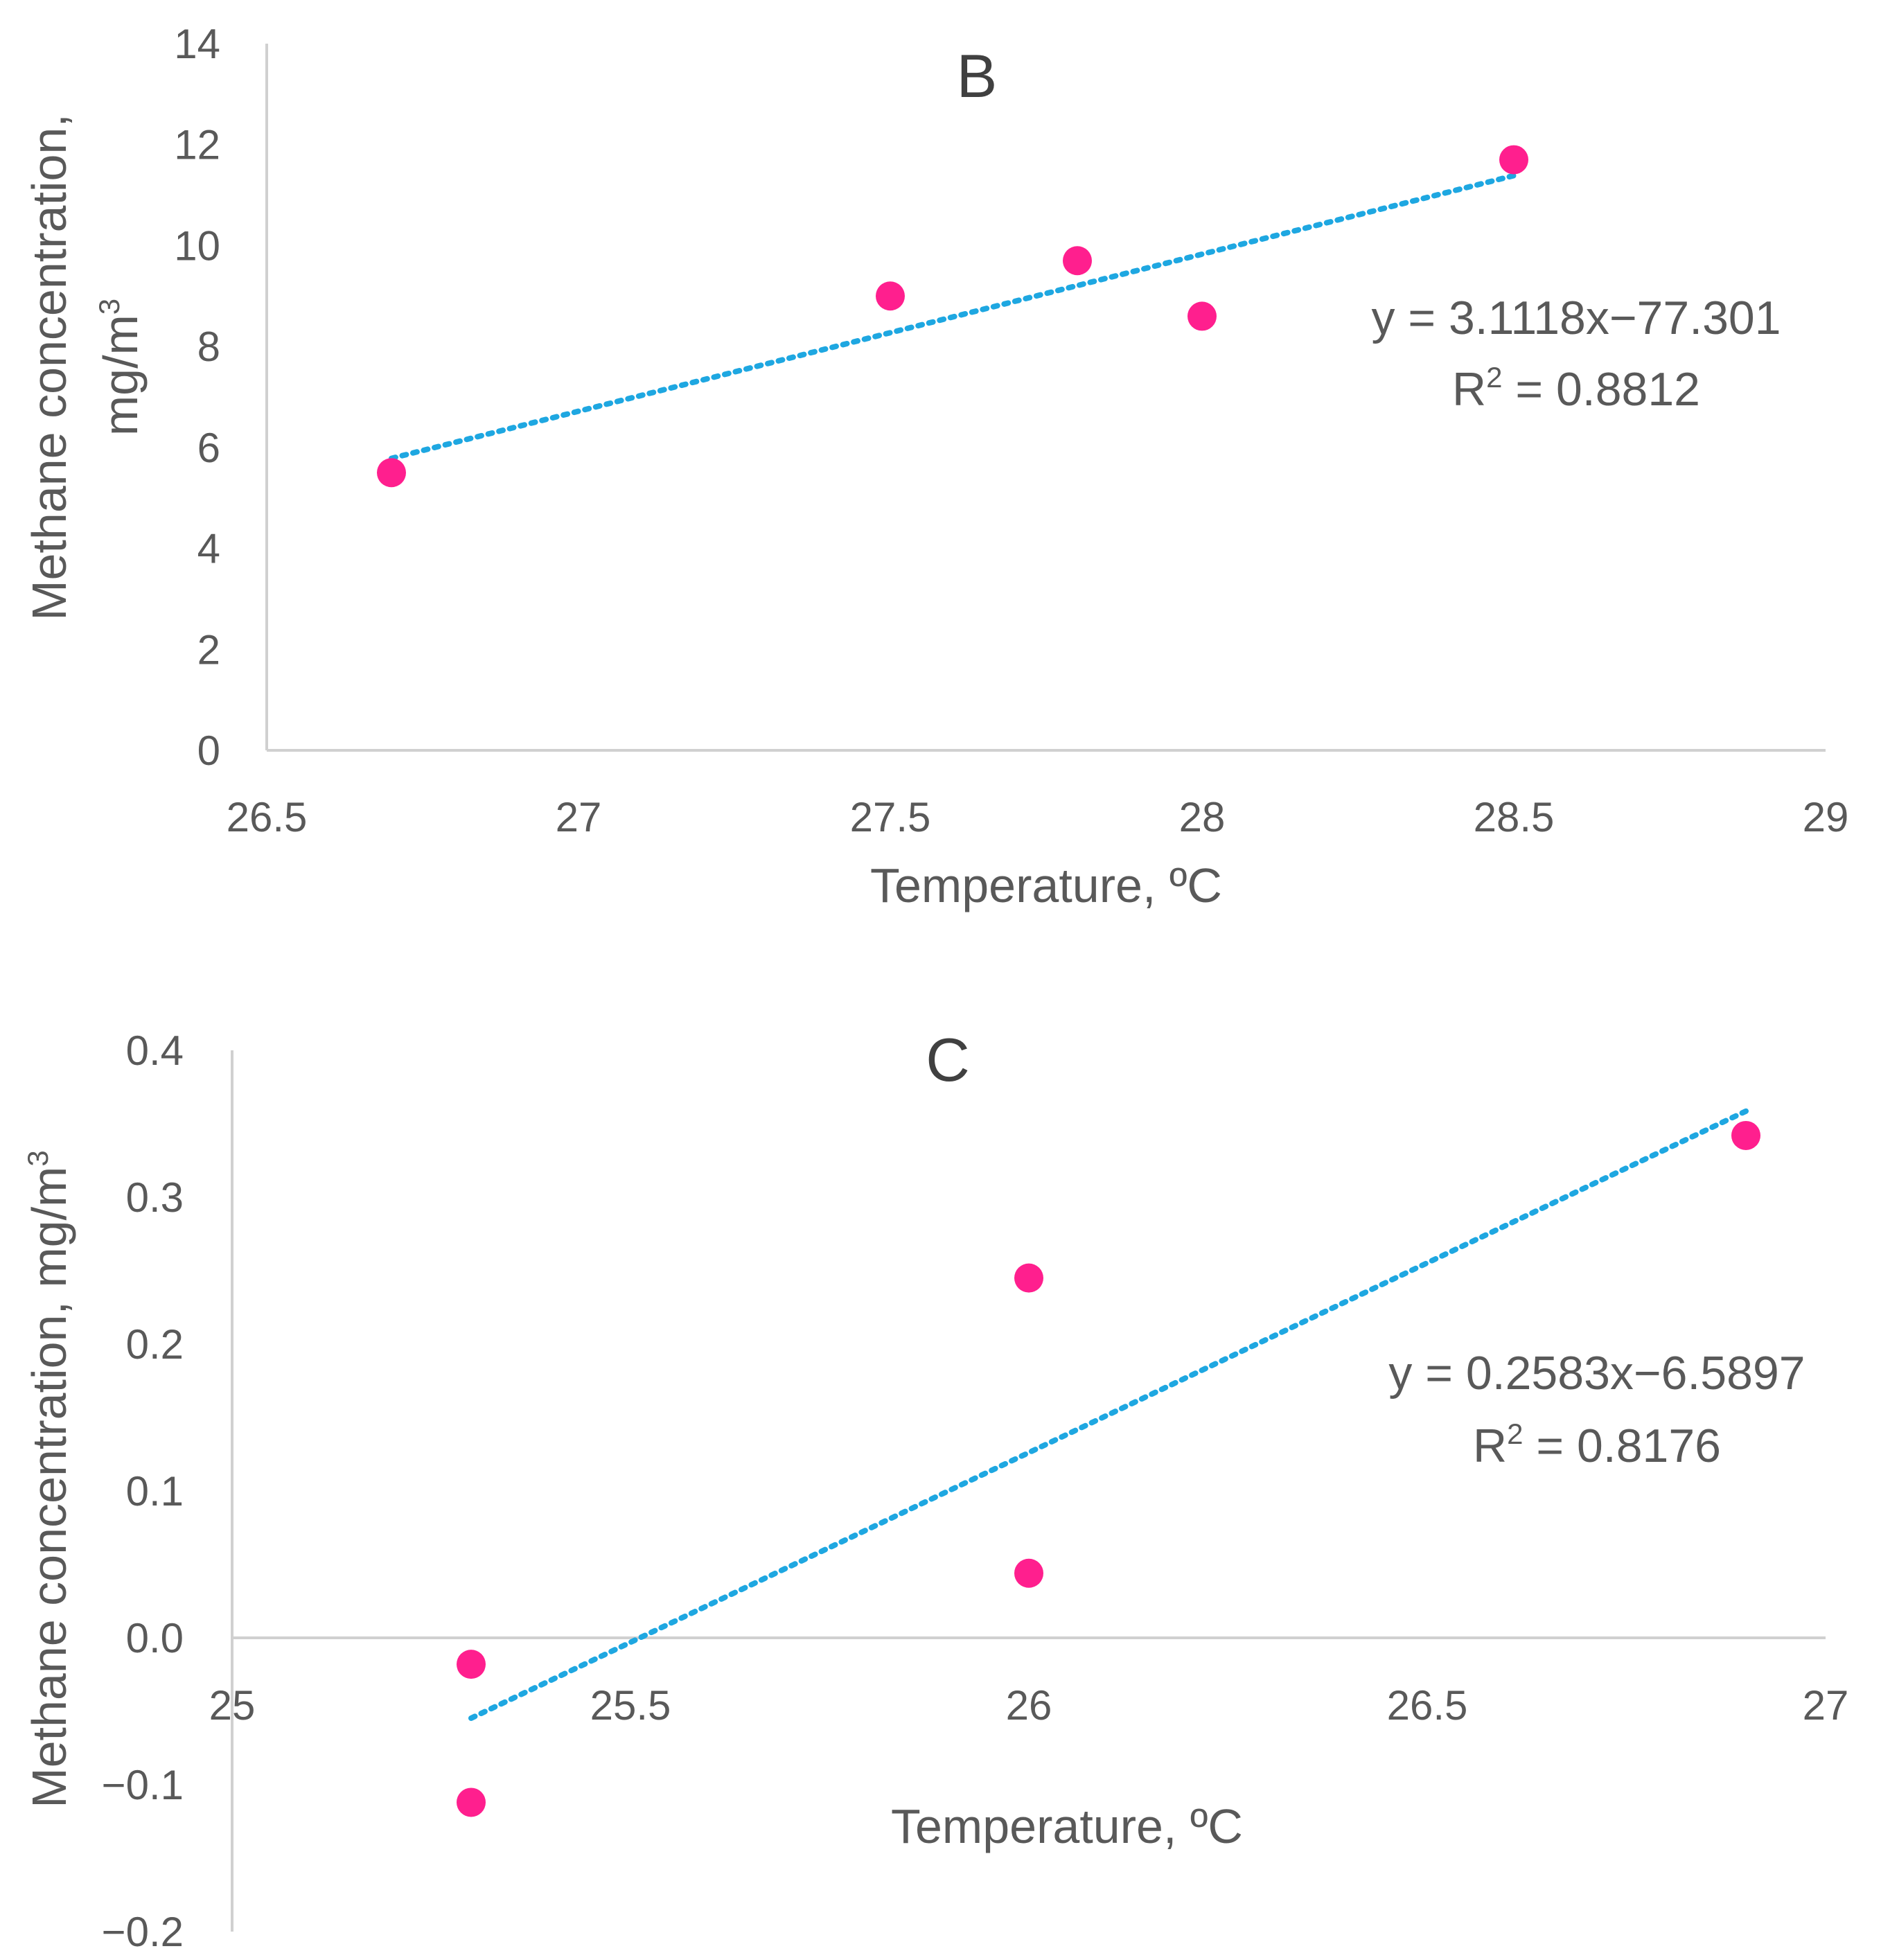 The height and width of the screenshot is (1960, 1881). What do you see at coordinates (155, 1197) in the screenshot?
I see `chart-c-y-tick-label: 0.3` at bounding box center [155, 1197].